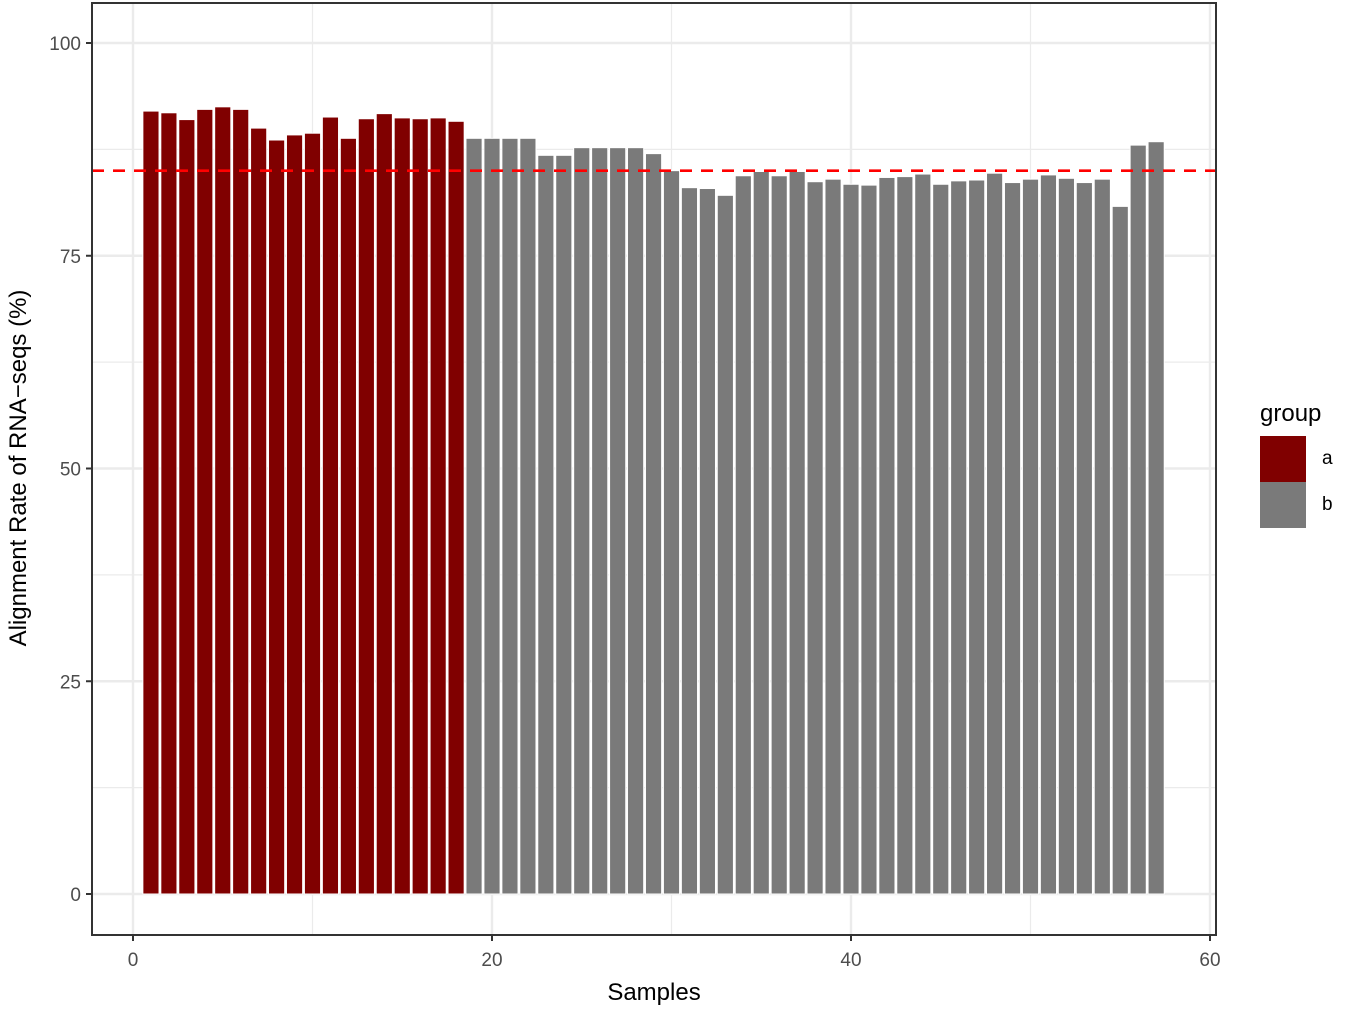 This screenshot has width=1350, height=1014. Describe the element at coordinates (1327, 504) in the screenshot. I see `legend-label-b: b` at that location.